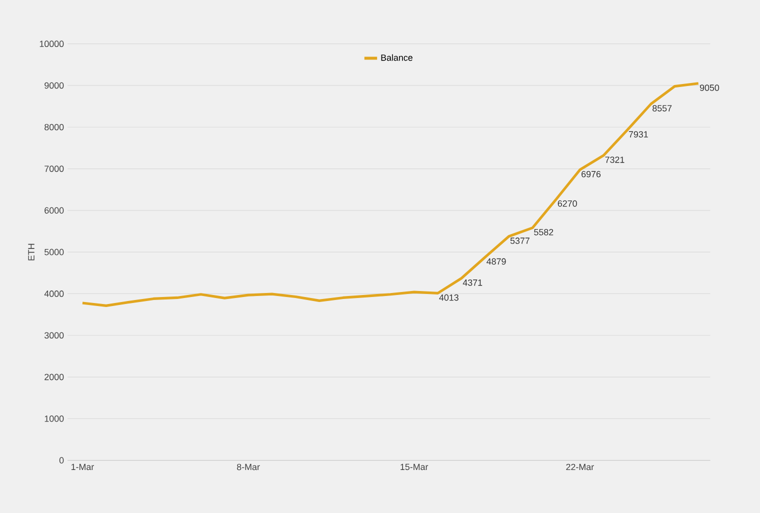 The width and height of the screenshot is (760, 513). Describe the element at coordinates (414, 467) in the screenshot. I see `x-tick-label: 15-Mar` at that location.